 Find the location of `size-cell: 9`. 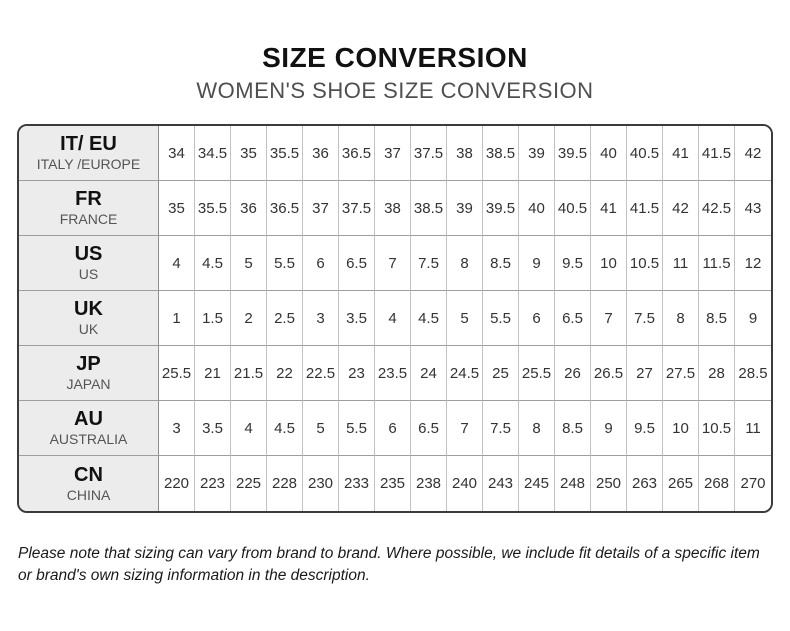

size-cell: 9 is located at coordinates (609, 428).